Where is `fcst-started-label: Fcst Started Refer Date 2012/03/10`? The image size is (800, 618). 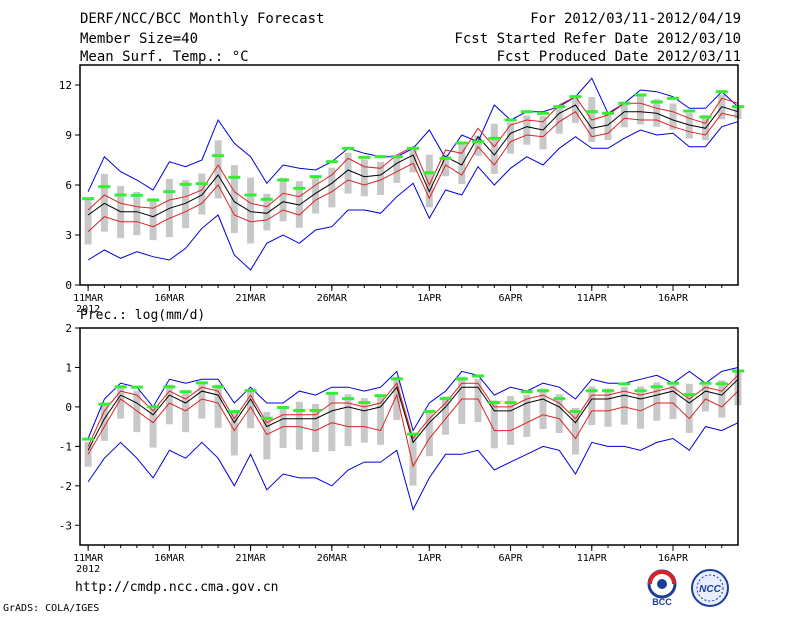 fcst-started-label: Fcst Started Refer Date 2012/03/10 is located at coordinates (597, 39).